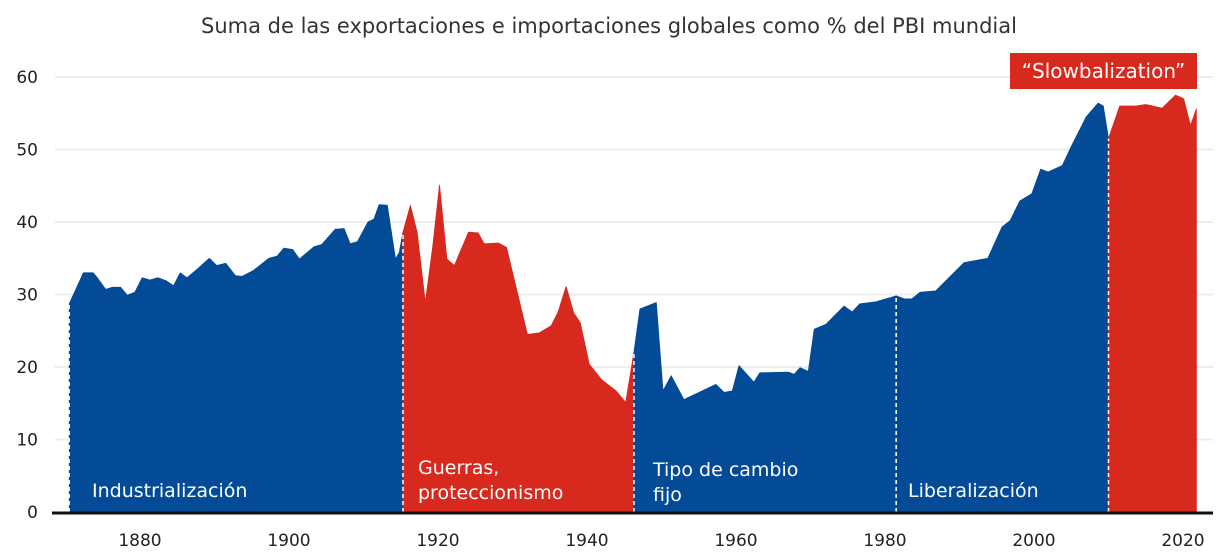 The height and width of the screenshot is (559, 1218). Describe the element at coordinates (1182, 541) in the screenshot. I see `x-tick-label: 2020` at that location.